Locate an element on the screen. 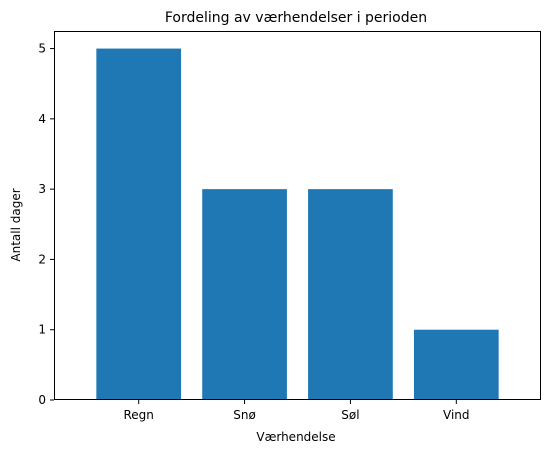 This screenshot has width=554, height=453. y-tick-label: 4 is located at coordinates (42, 119).